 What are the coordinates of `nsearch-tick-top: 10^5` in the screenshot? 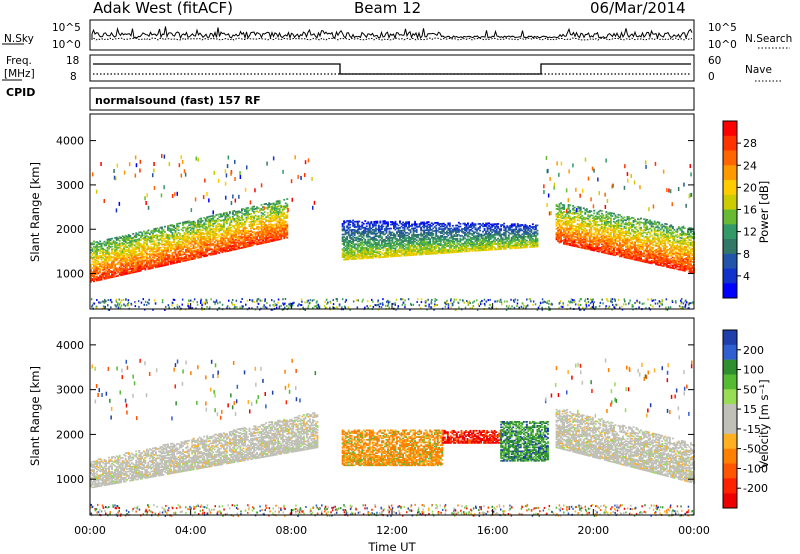 It's located at (722, 28).